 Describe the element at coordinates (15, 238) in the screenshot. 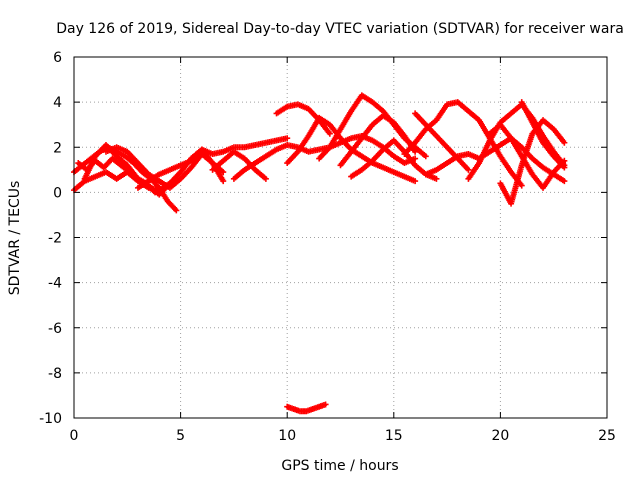

I see `y-axis-label: SDTVAR / TECUs` at that location.